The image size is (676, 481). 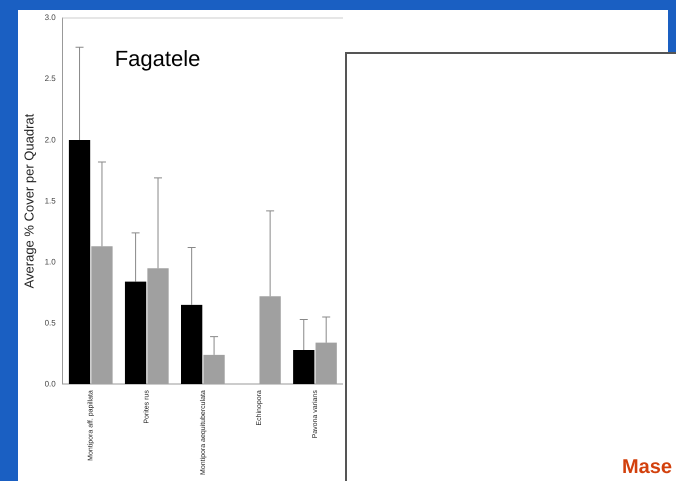 I want to click on text: Fagatele, so click(x=157, y=59).